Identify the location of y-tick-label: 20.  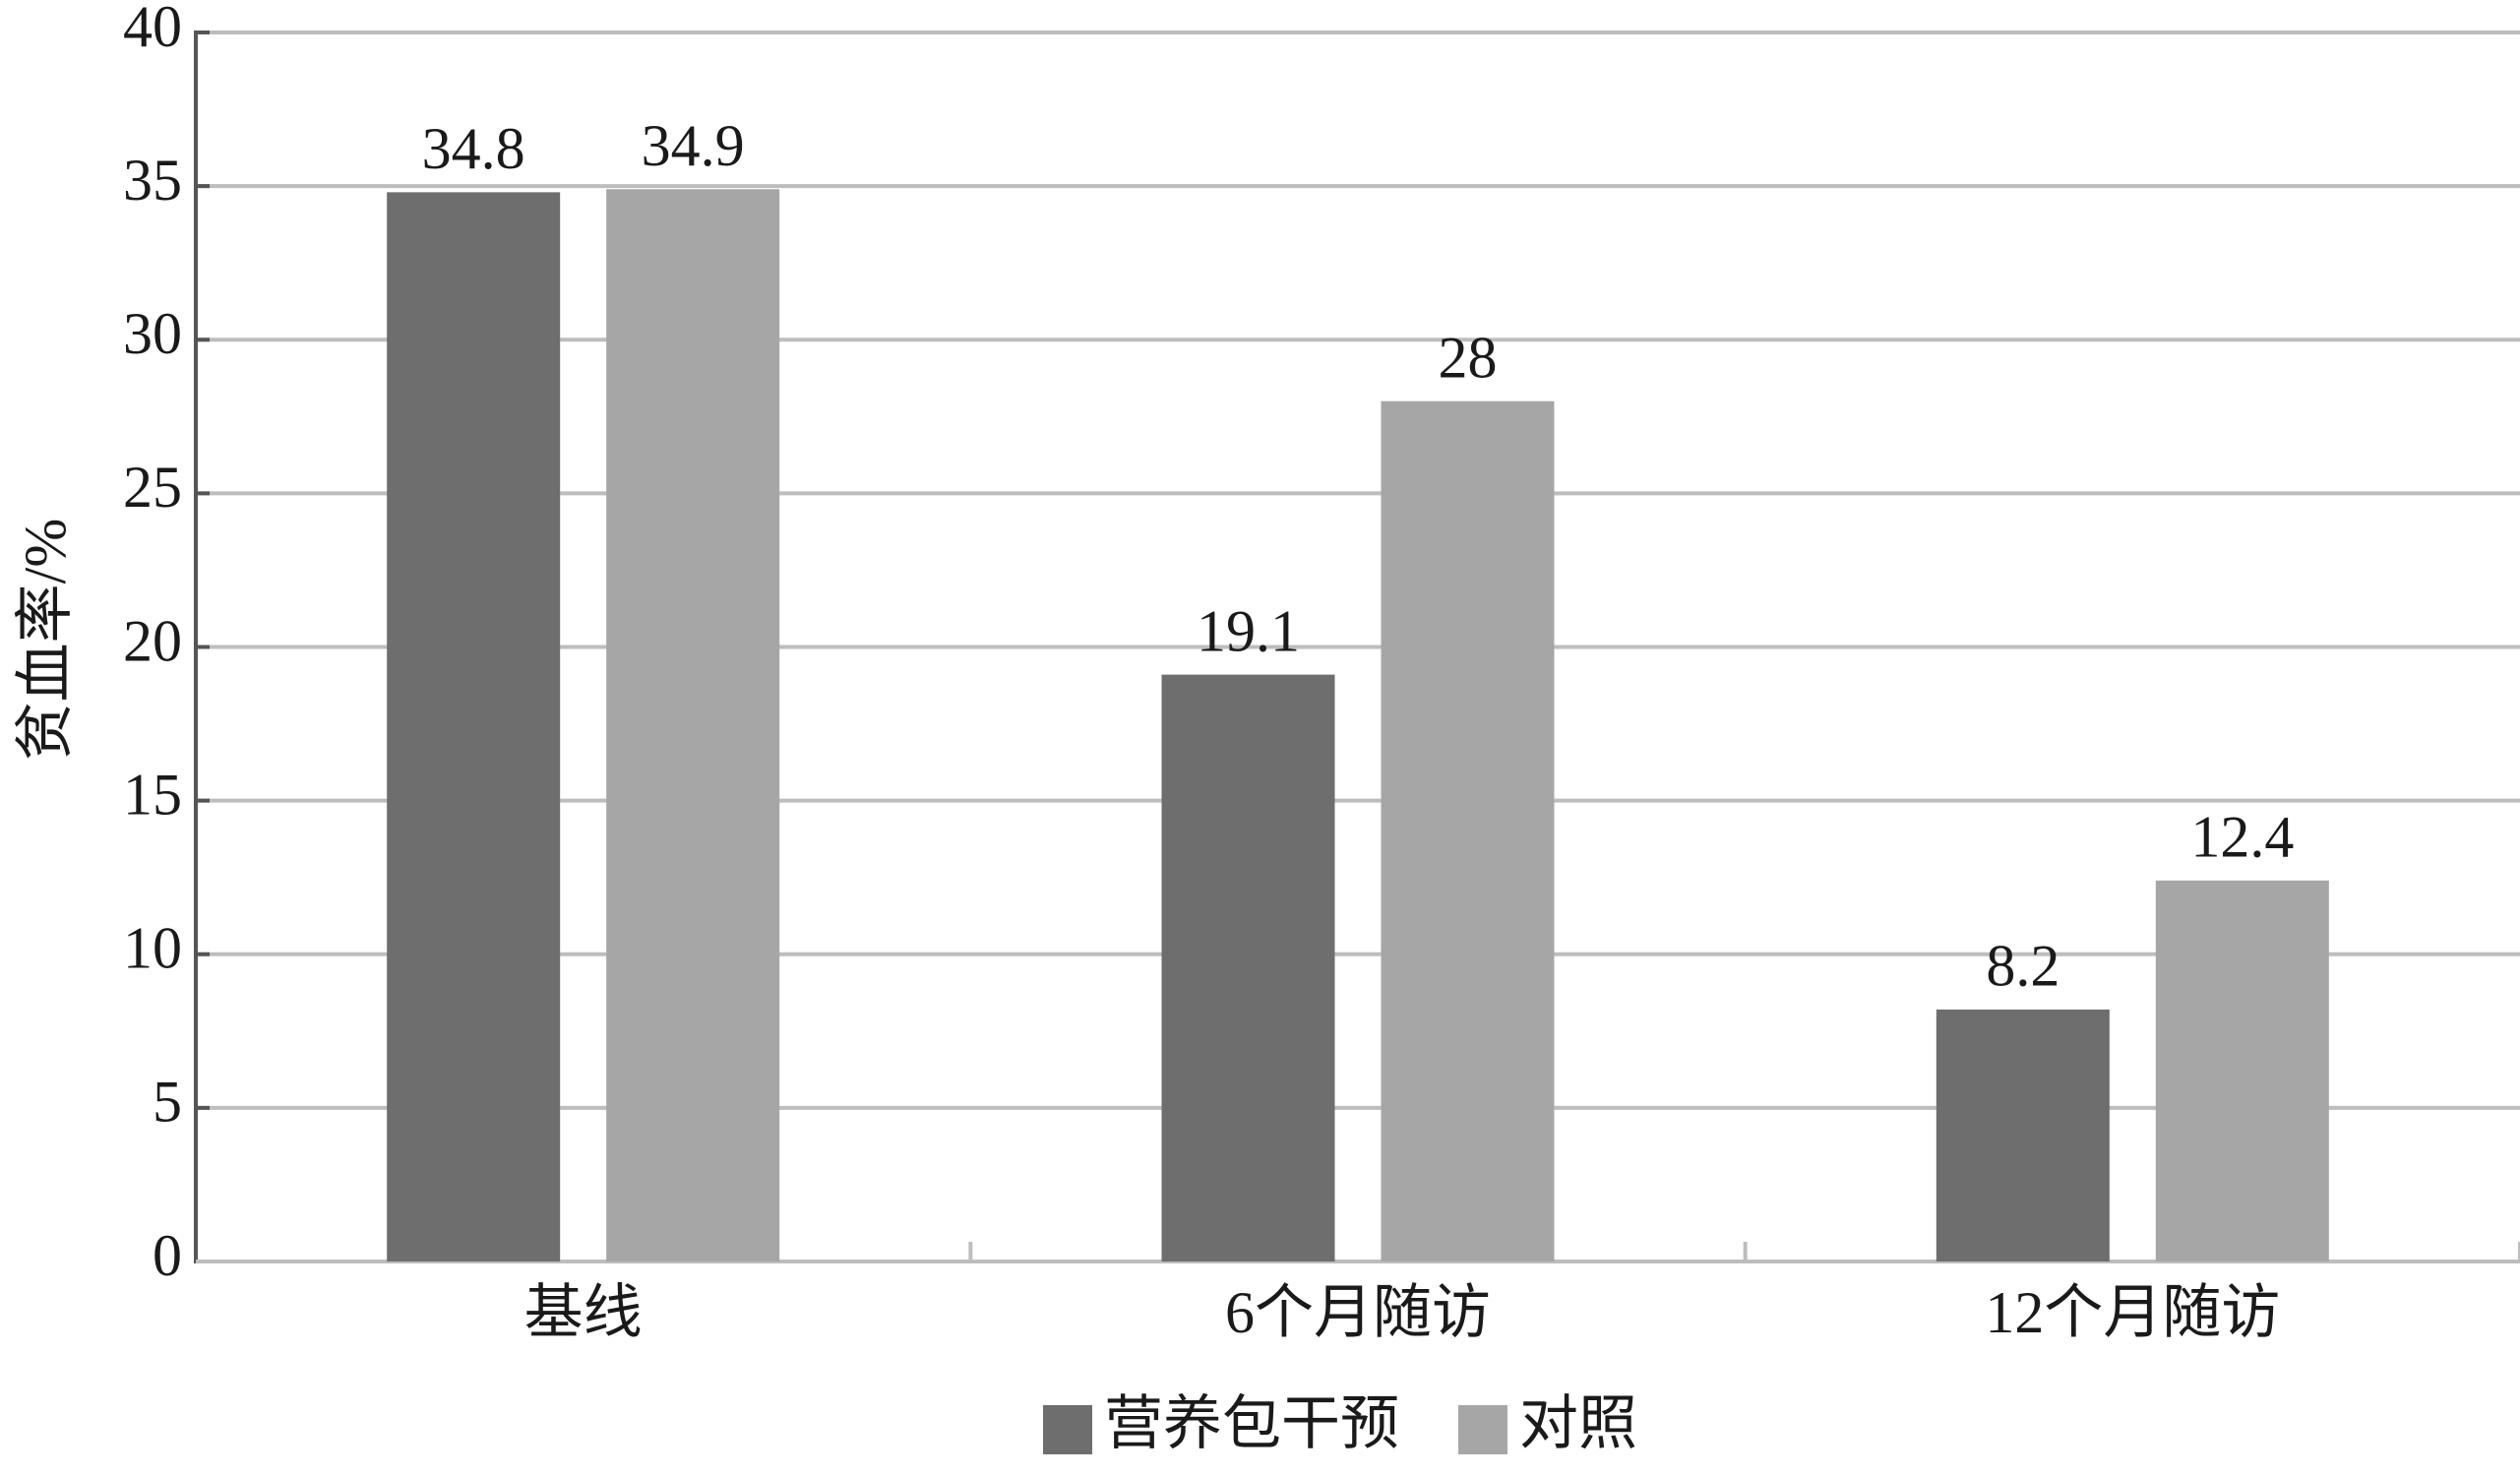
(152, 641).